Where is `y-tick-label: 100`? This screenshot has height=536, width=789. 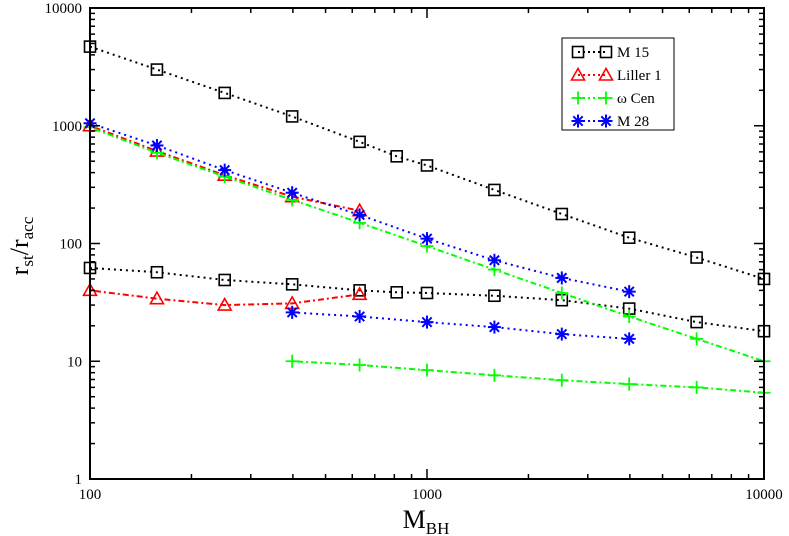 y-tick-label: 100 is located at coordinates (71, 245).